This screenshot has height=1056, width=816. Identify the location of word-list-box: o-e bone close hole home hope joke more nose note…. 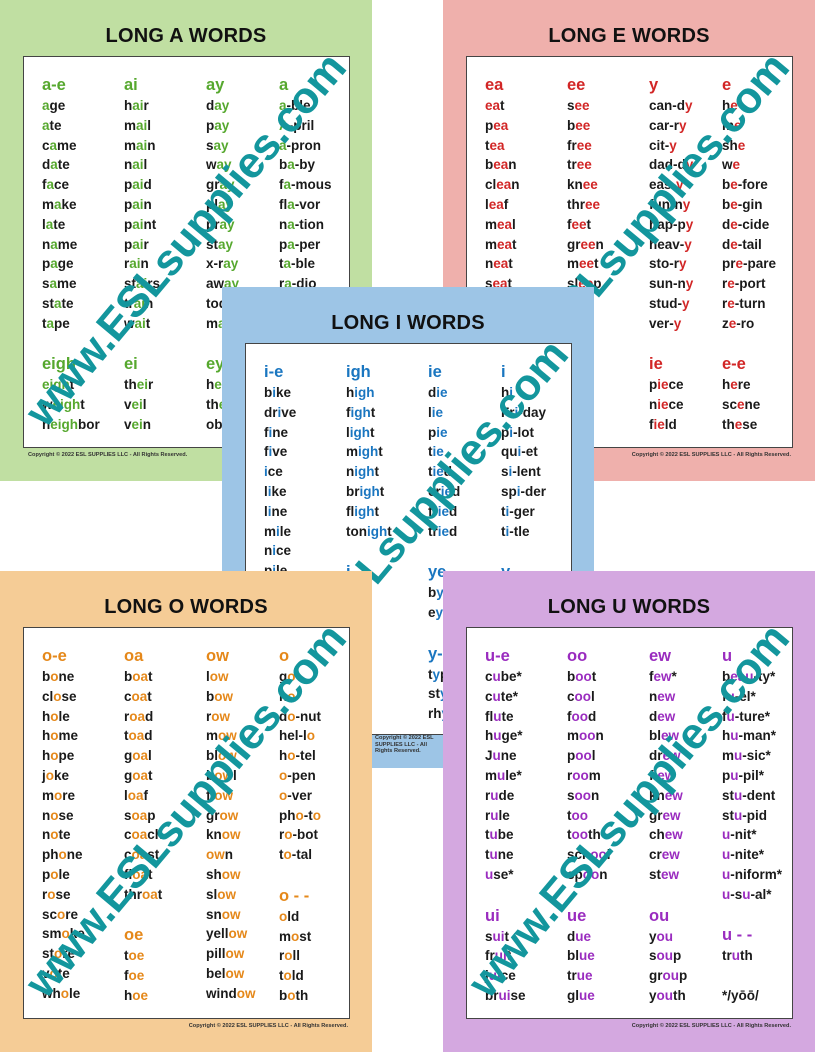
(186, 823).